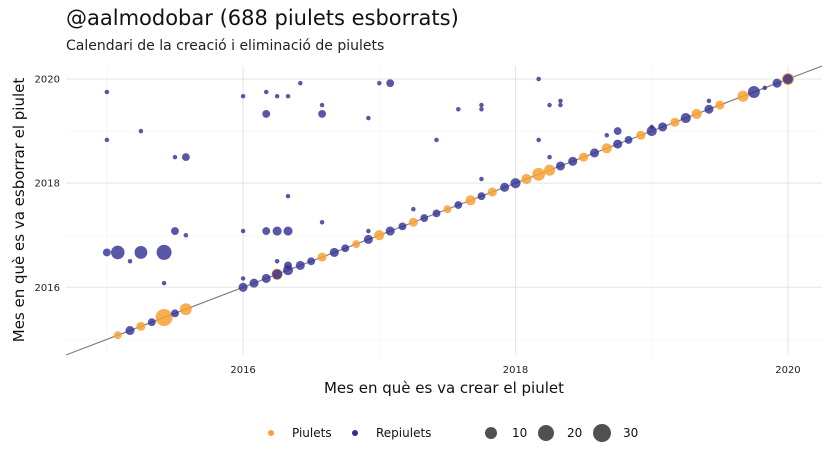 The height and width of the screenshot is (466, 829). What do you see at coordinates (491, 433) in the screenshot?
I see `size-legend-10-dot` at bounding box center [491, 433].